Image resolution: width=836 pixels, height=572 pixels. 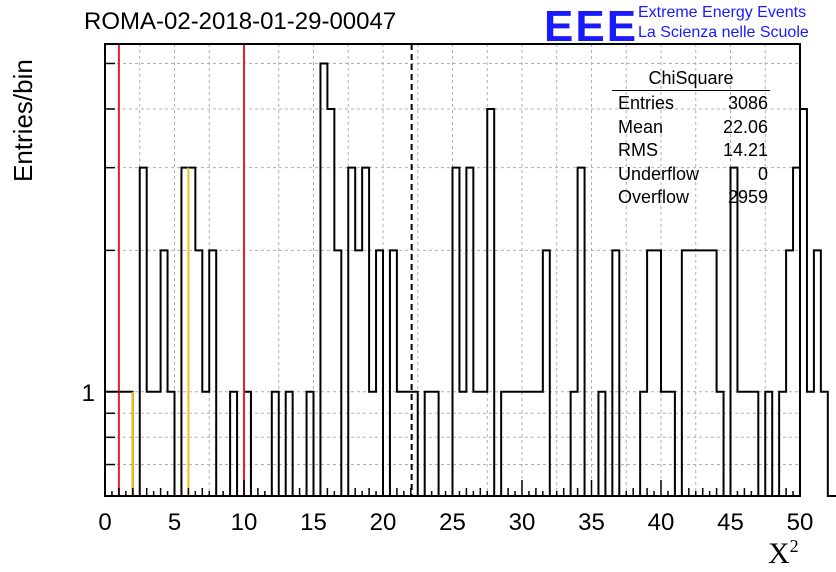 I want to click on stats-row-underflow: Underflow 0, so click(x=691, y=175).